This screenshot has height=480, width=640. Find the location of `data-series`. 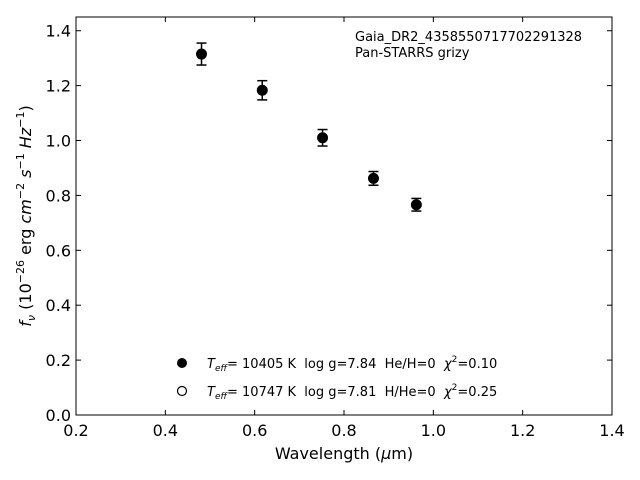

data-series is located at coordinates (309, 127).